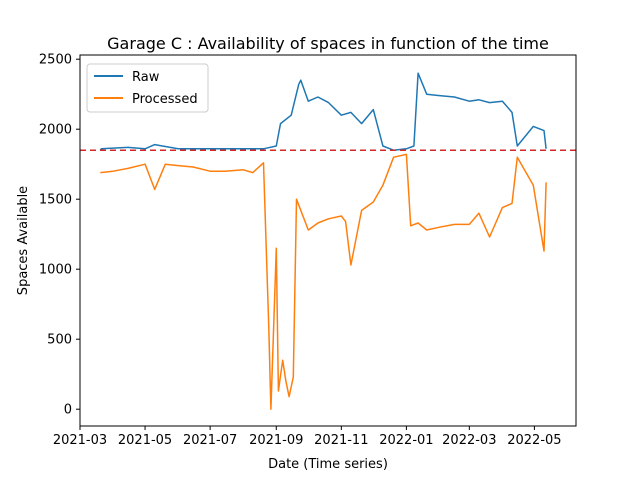 This screenshot has height=480, width=640. What do you see at coordinates (210, 440) in the screenshot?
I see `x-tick-label: 2021-07` at bounding box center [210, 440].